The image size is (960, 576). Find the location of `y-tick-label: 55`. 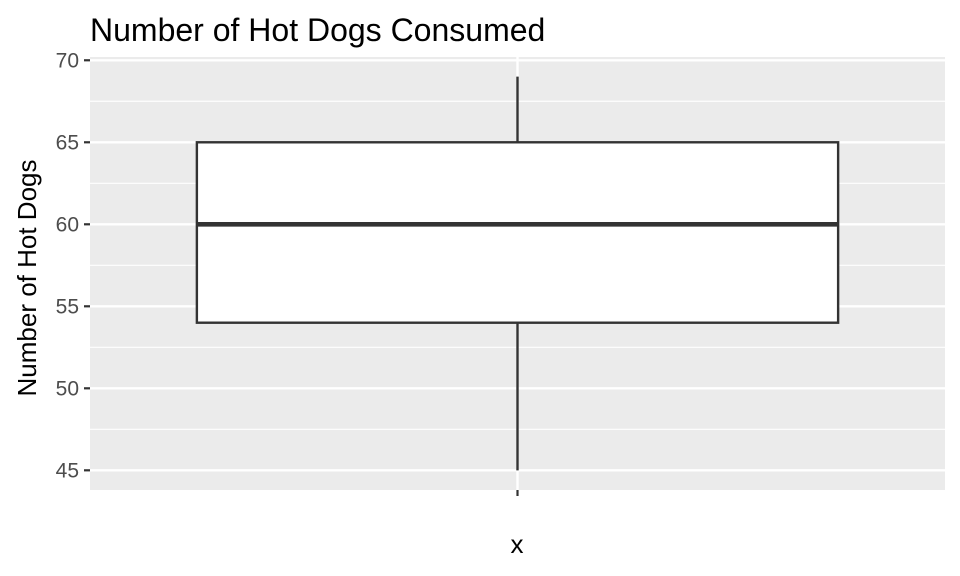

y-tick-label: 55 is located at coordinates (67, 306).